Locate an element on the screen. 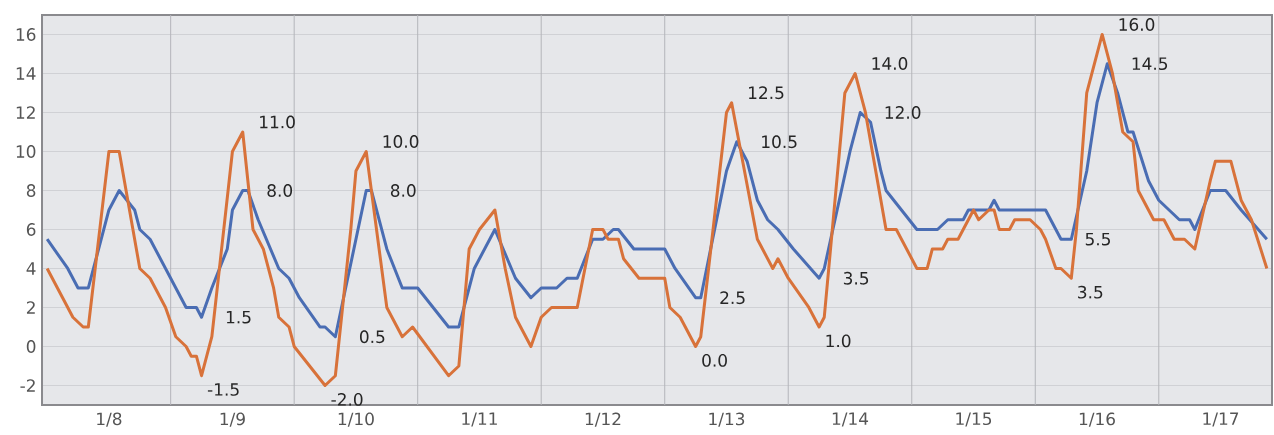 This screenshot has width=1274, height=435. annotation: 14.0 is located at coordinates (890, 63).